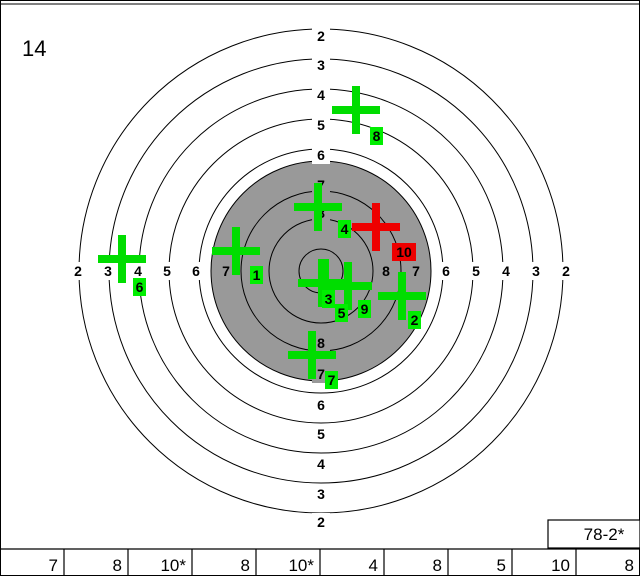  What do you see at coordinates (321, 125) in the screenshot?
I see `ring-label-top: 5` at bounding box center [321, 125].